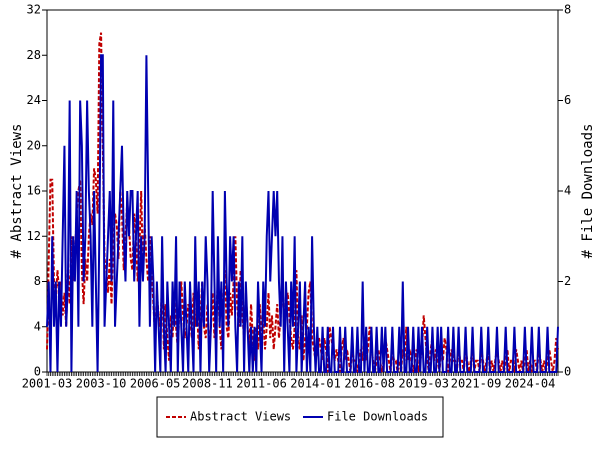 This screenshot has width=600, height=450. What do you see at coordinates (567, 100) in the screenshot?
I see `y2-tick-label: 6` at bounding box center [567, 100].